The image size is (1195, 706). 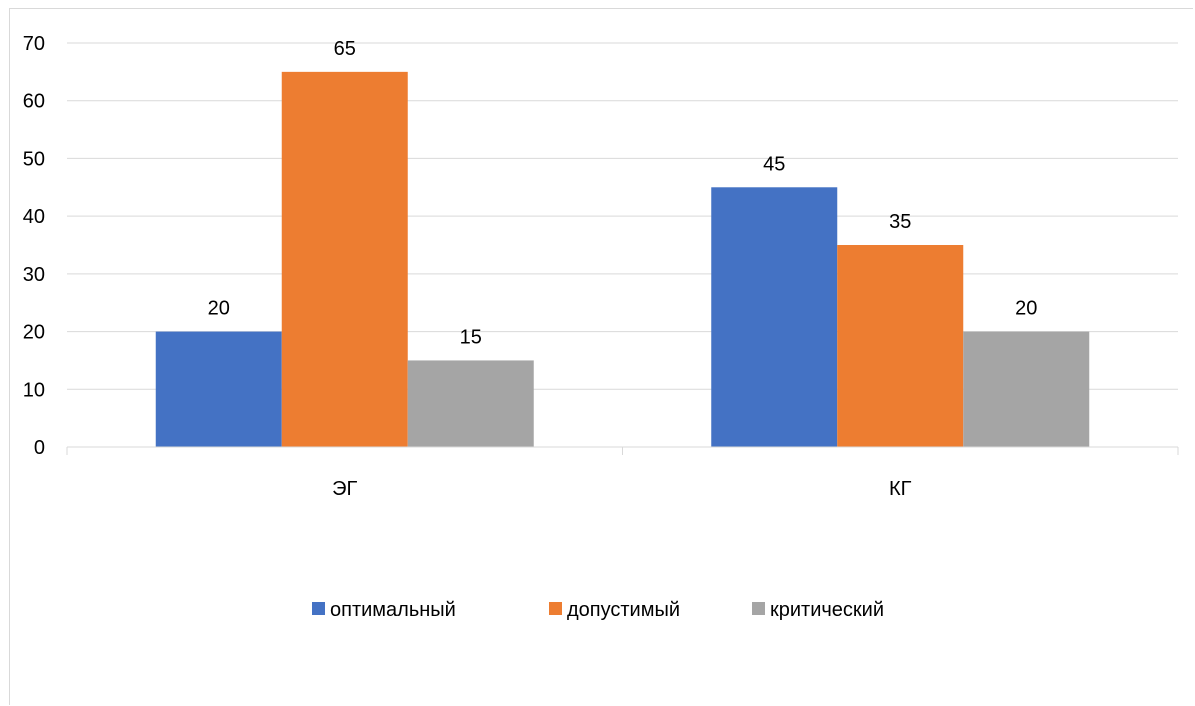 What do you see at coordinates (470, 403) in the screenshot?
I see `bar-критический-ЭГ` at bounding box center [470, 403].